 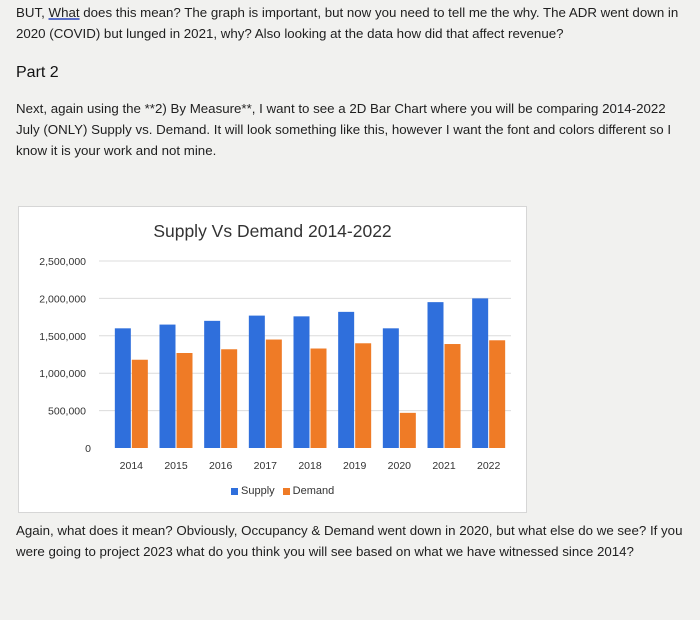 What do you see at coordinates (132, 466) in the screenshot?
I see `x-tick-label: 2014` at bounding box center [132, 466].